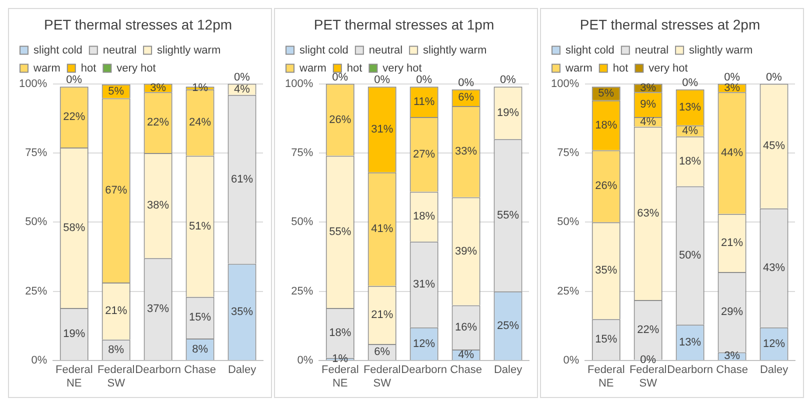  Describe the element at coordinates (774, 146) in the screenshot. I see `data-label: 45%` at that location.